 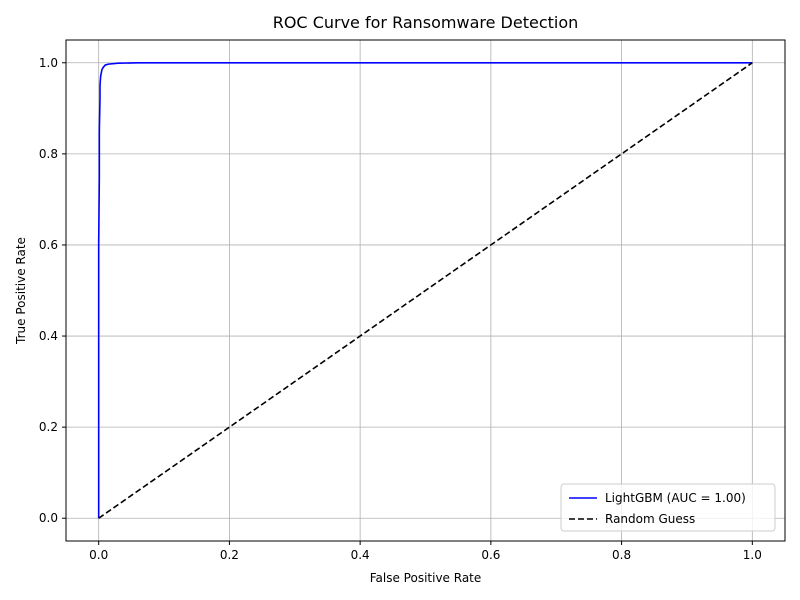 I want to click on y-tick-label: 0.6, so click(x=48, y=245).